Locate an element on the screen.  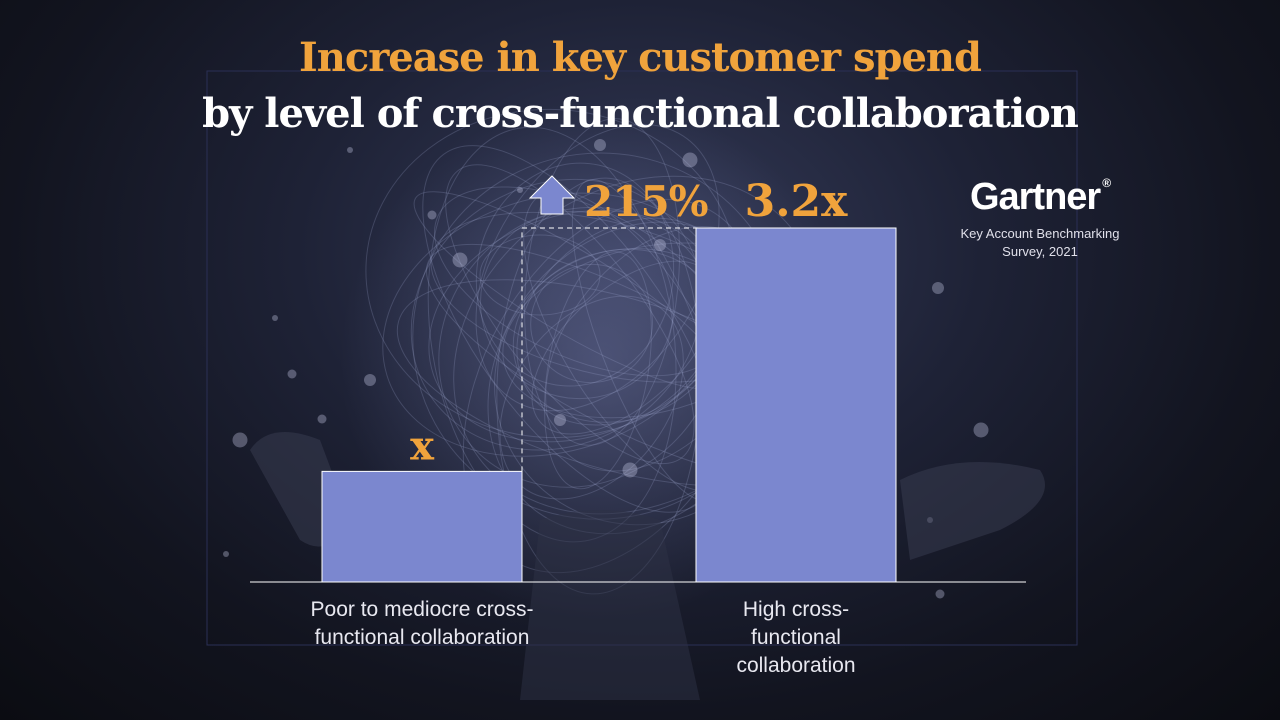
registered-mark-icon: ® is located at coordinates (1106, 183).